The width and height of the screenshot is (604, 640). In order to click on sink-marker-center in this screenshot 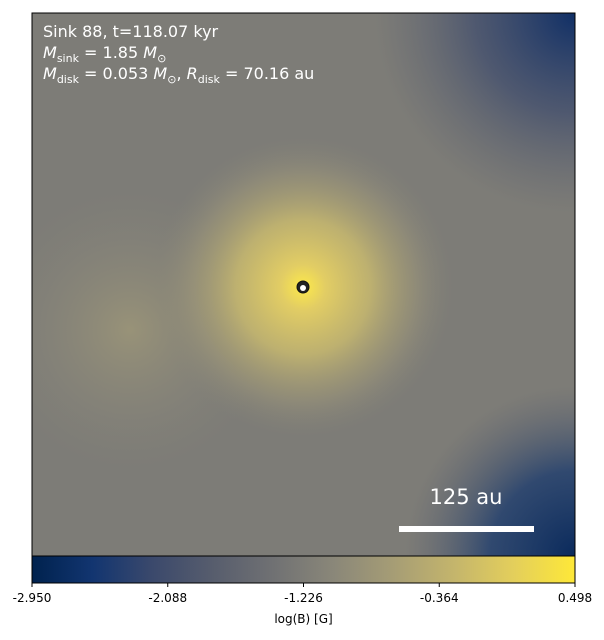, I will do `click(303, 288)`.